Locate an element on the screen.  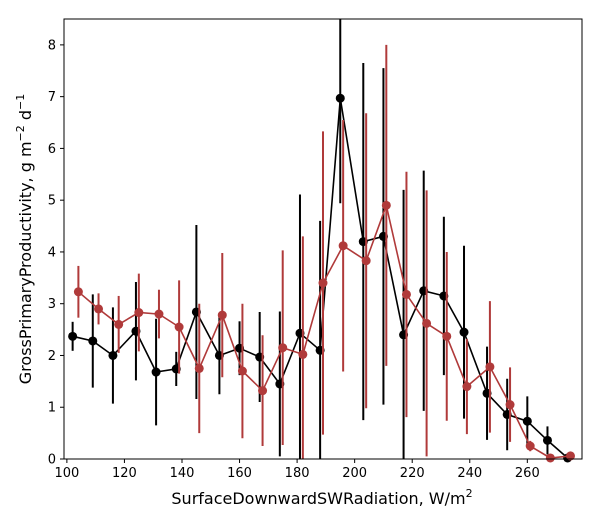
y-axis-label: GrossPrimaryProductivity, g m−2 d−1 is located at coordinates (24, 239).